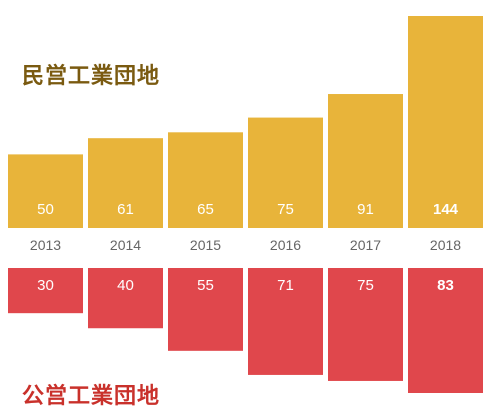  What do you see at coordinates (45, 285) in the screenshot?
I see `data-label-bottom-2013: 30` at bounding box center [45, 285].